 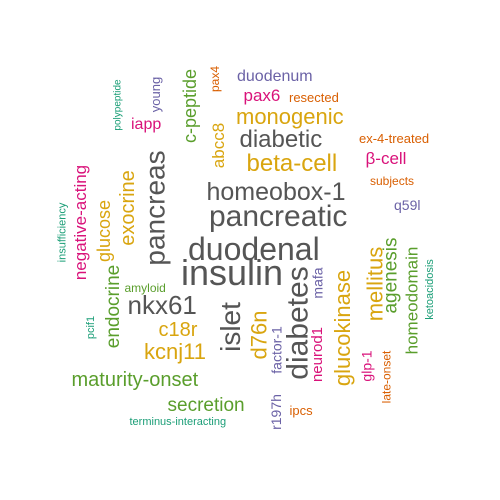 What do you see at coordinates (104, 231) in the screenshot?
I see `word-glucose: glucose` at bounding box center [104, 231].